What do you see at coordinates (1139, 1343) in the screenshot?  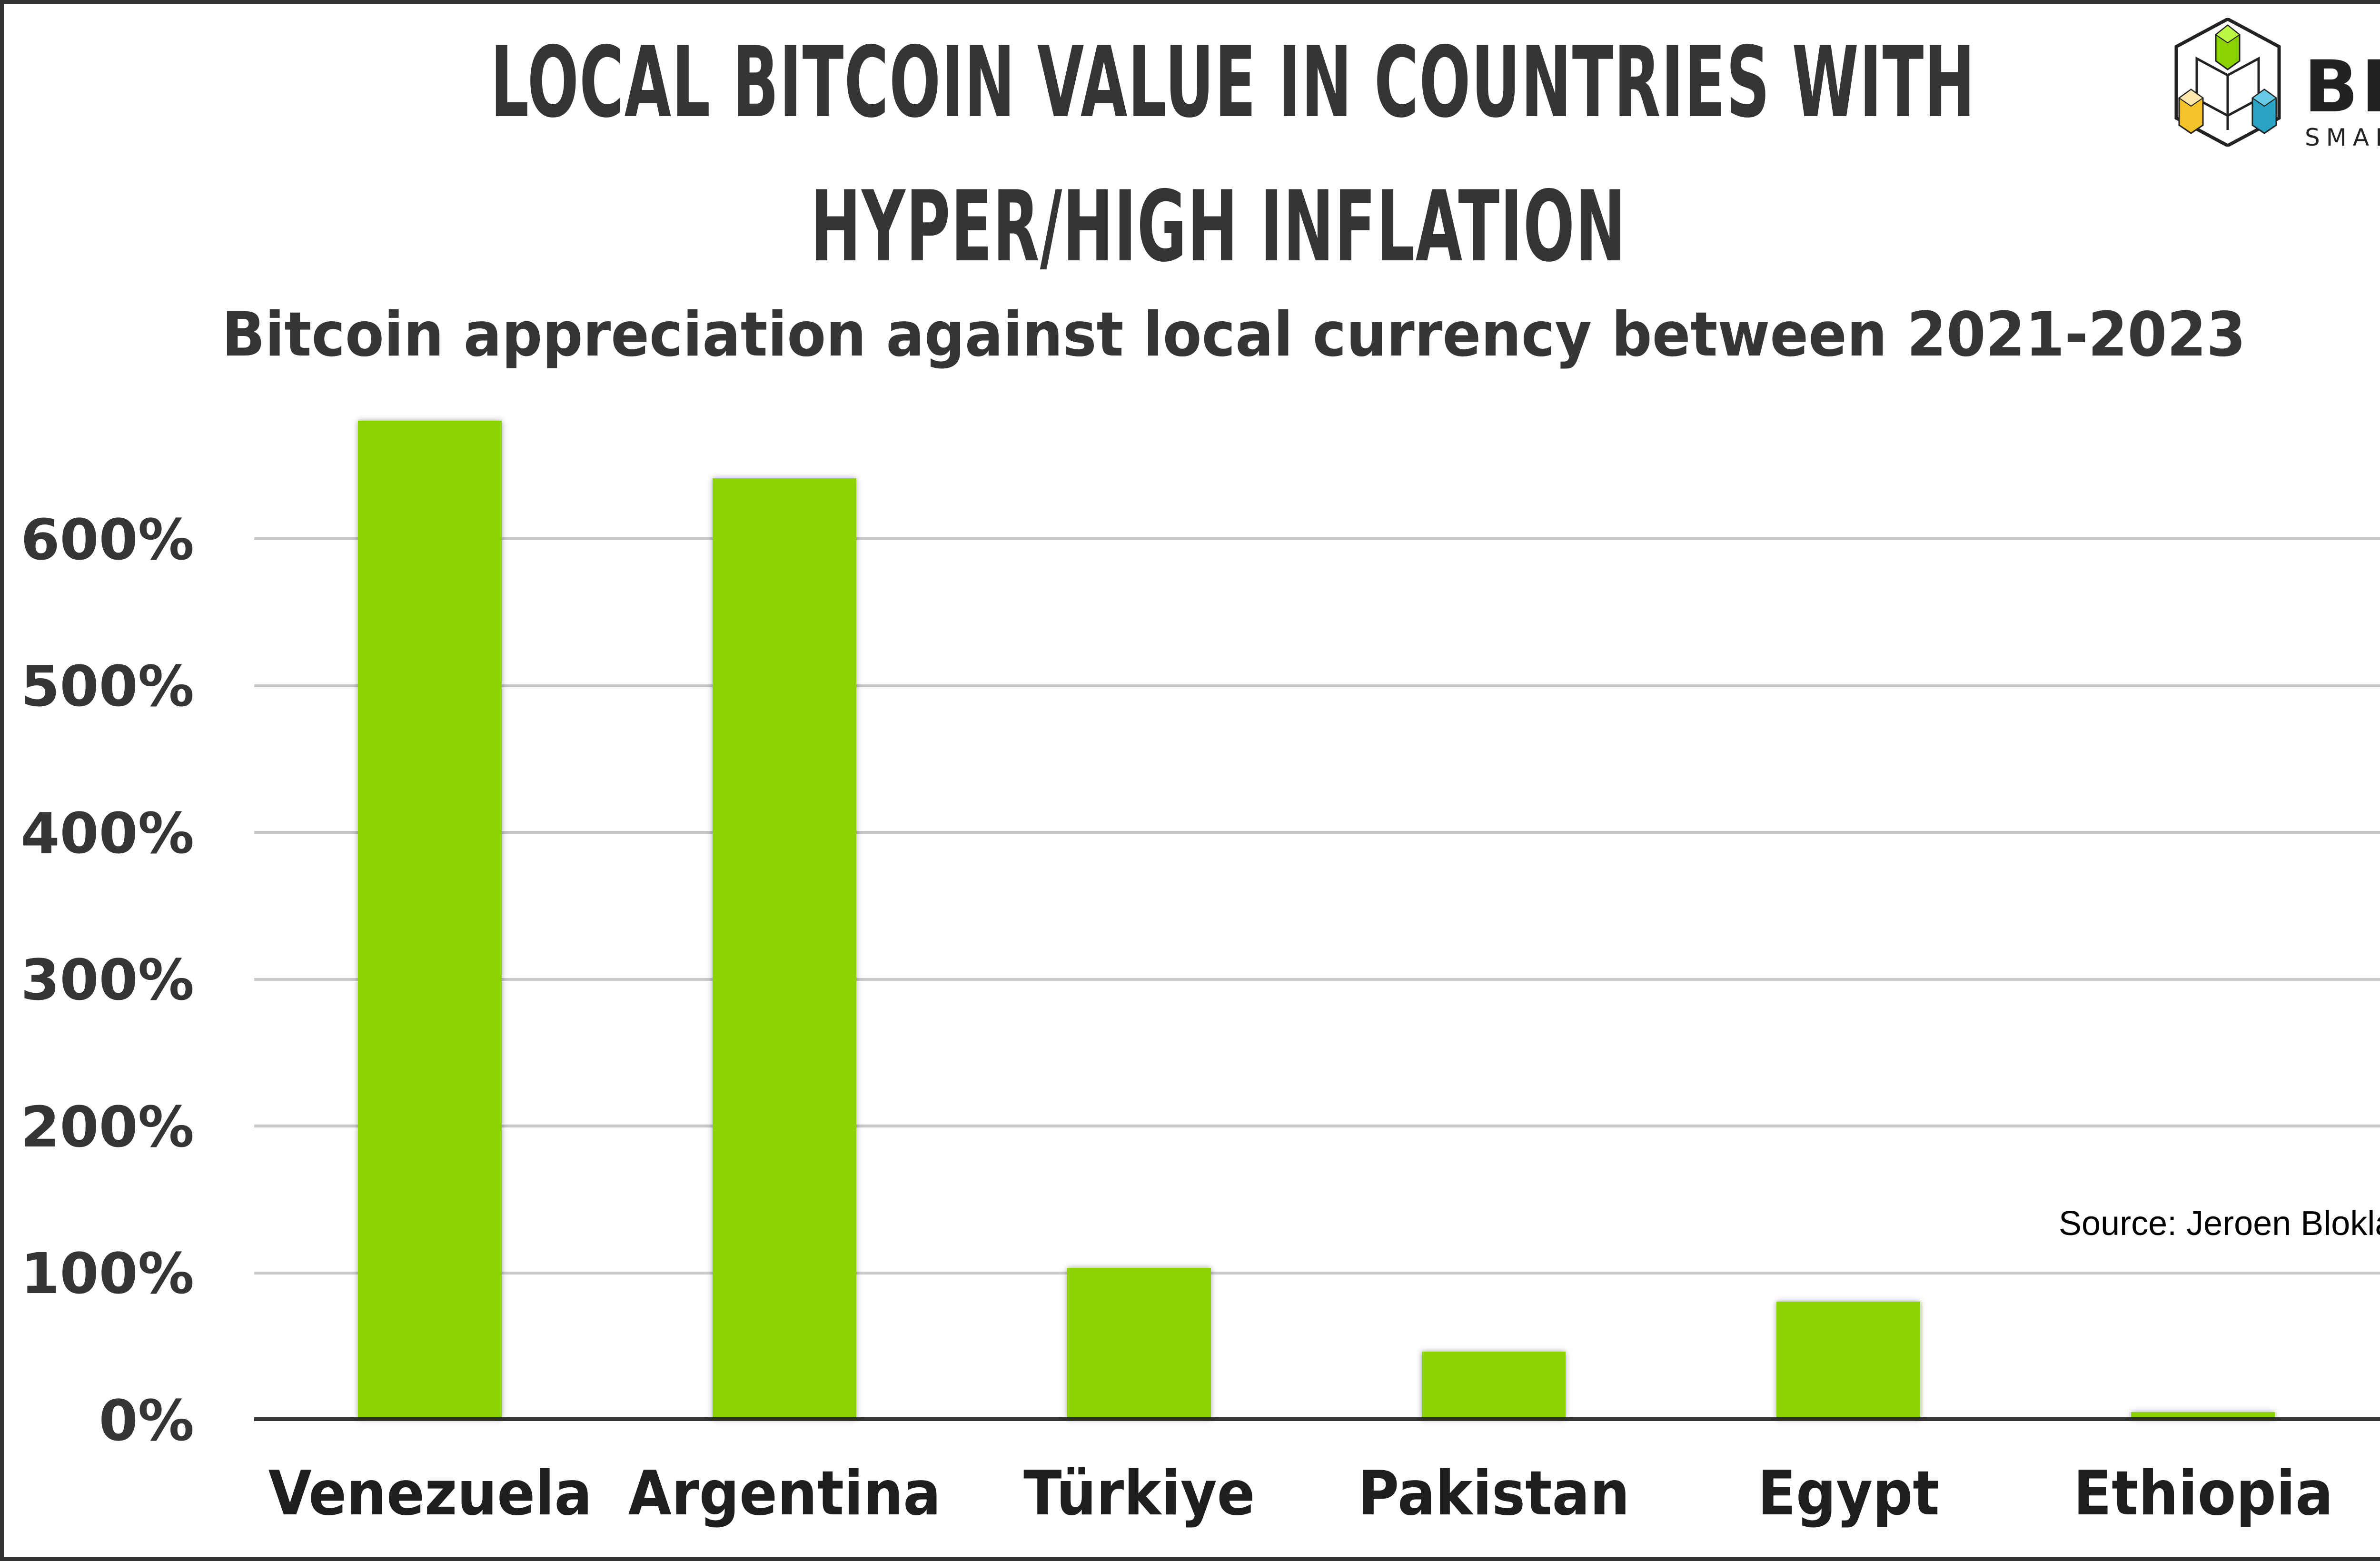 I see `bar-türkiye` at bounding box center [1139, 1343].